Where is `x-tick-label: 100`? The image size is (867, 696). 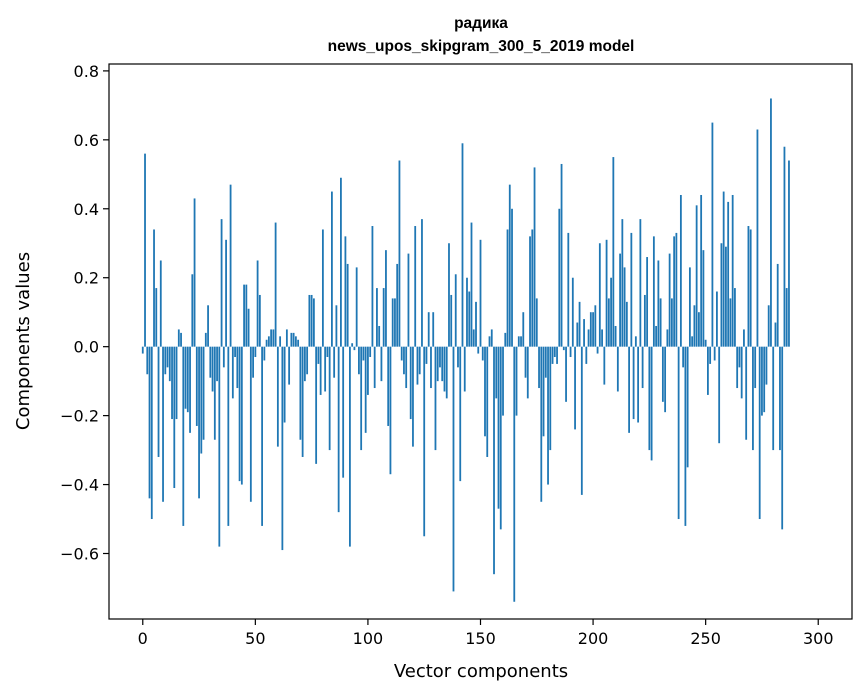
x-tick-label: 100 is located at coordinates (368, 638).